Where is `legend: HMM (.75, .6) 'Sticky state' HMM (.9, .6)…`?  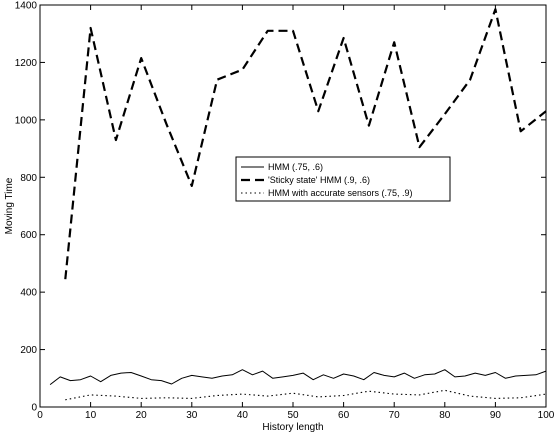
legend: HMM (.75, .6) 'Sticky state' HMM (.9, .6)… is located at coordinates (343, 179).